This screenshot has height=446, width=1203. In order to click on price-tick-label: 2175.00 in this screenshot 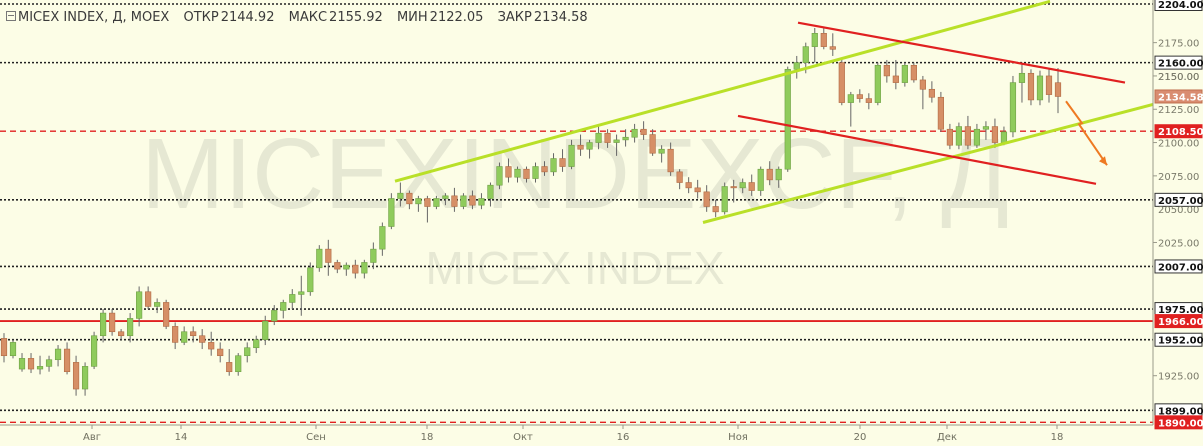, I will do `click(1178, 44)`.